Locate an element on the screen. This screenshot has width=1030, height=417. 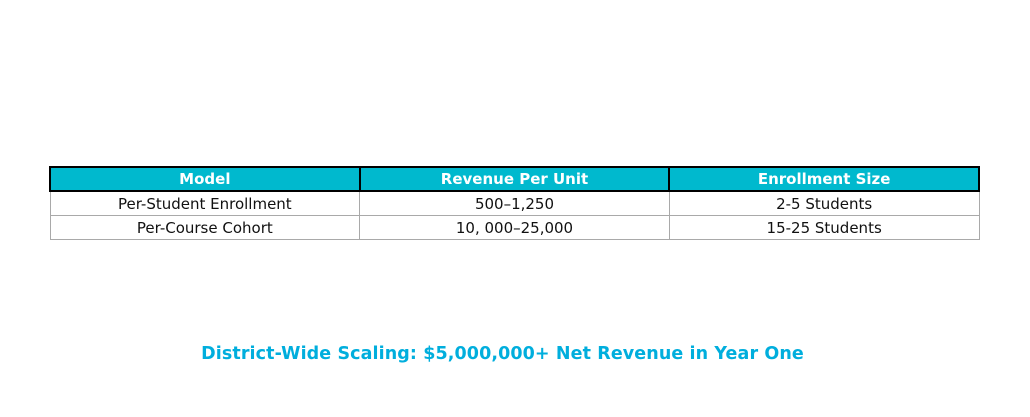
cell-revenue-per-student: 500–1,250 is located at coordinates (514, 203).